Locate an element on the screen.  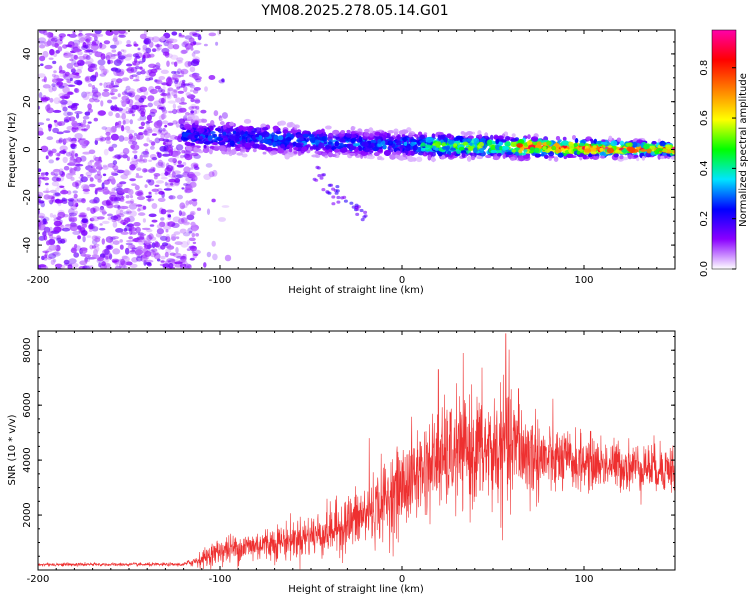
figure-title: YM08.2025.278.05.14.G01 is located at coordinates (354, 11).